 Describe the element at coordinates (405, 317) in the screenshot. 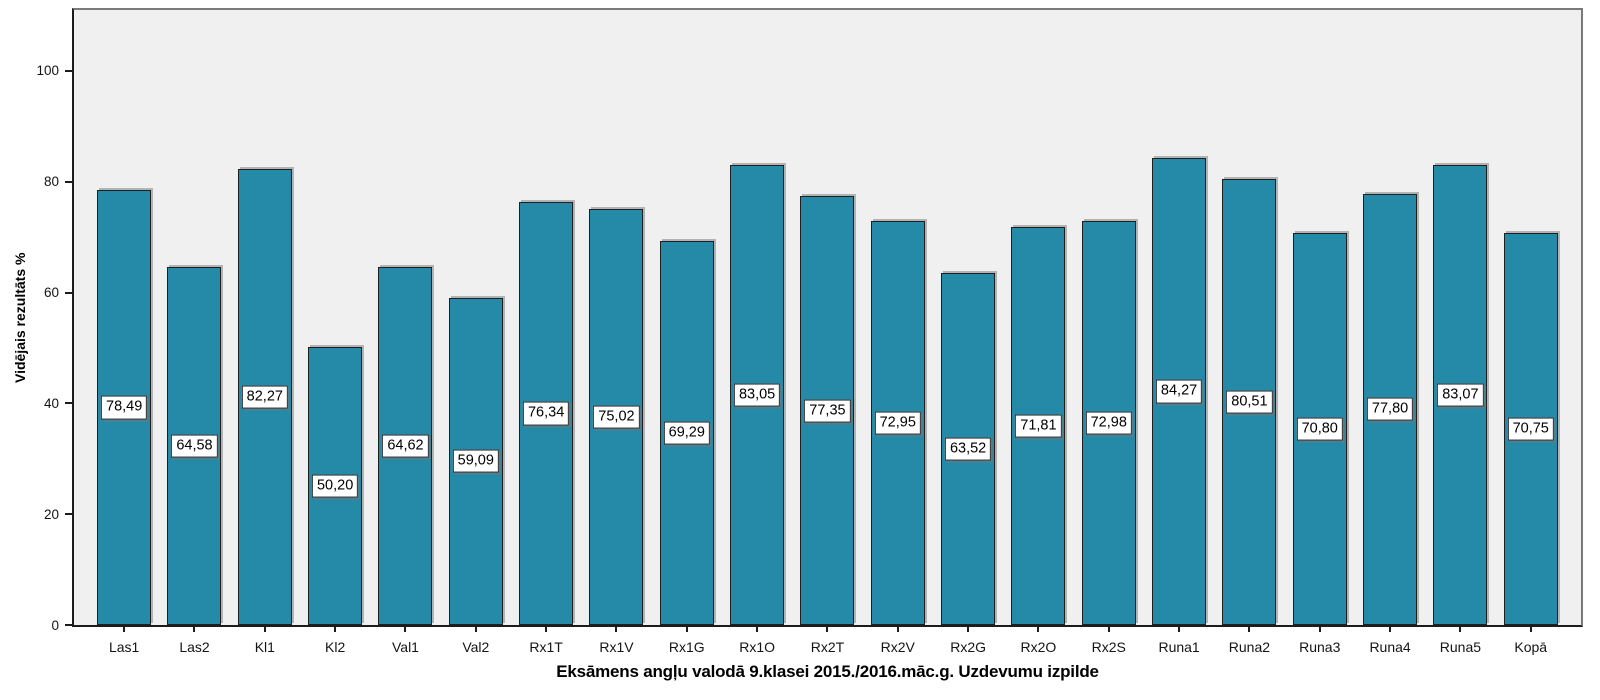

I see `bar-slot-val1: 64,62` at that location.